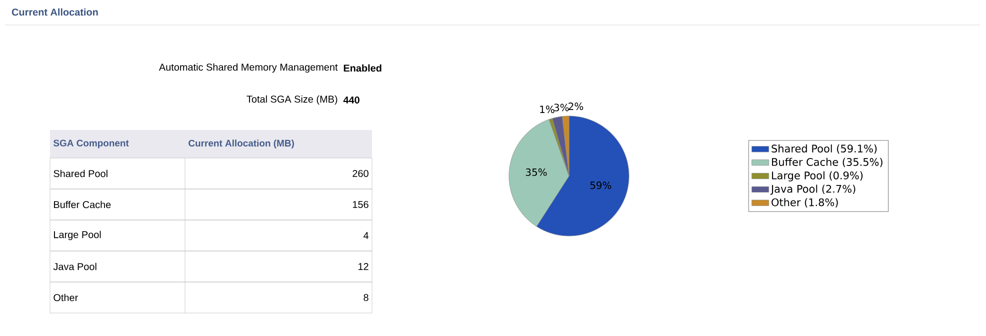 This screenshot has width=986, height=336. I want to click on category-label: Java Pool, so click(74, 266).